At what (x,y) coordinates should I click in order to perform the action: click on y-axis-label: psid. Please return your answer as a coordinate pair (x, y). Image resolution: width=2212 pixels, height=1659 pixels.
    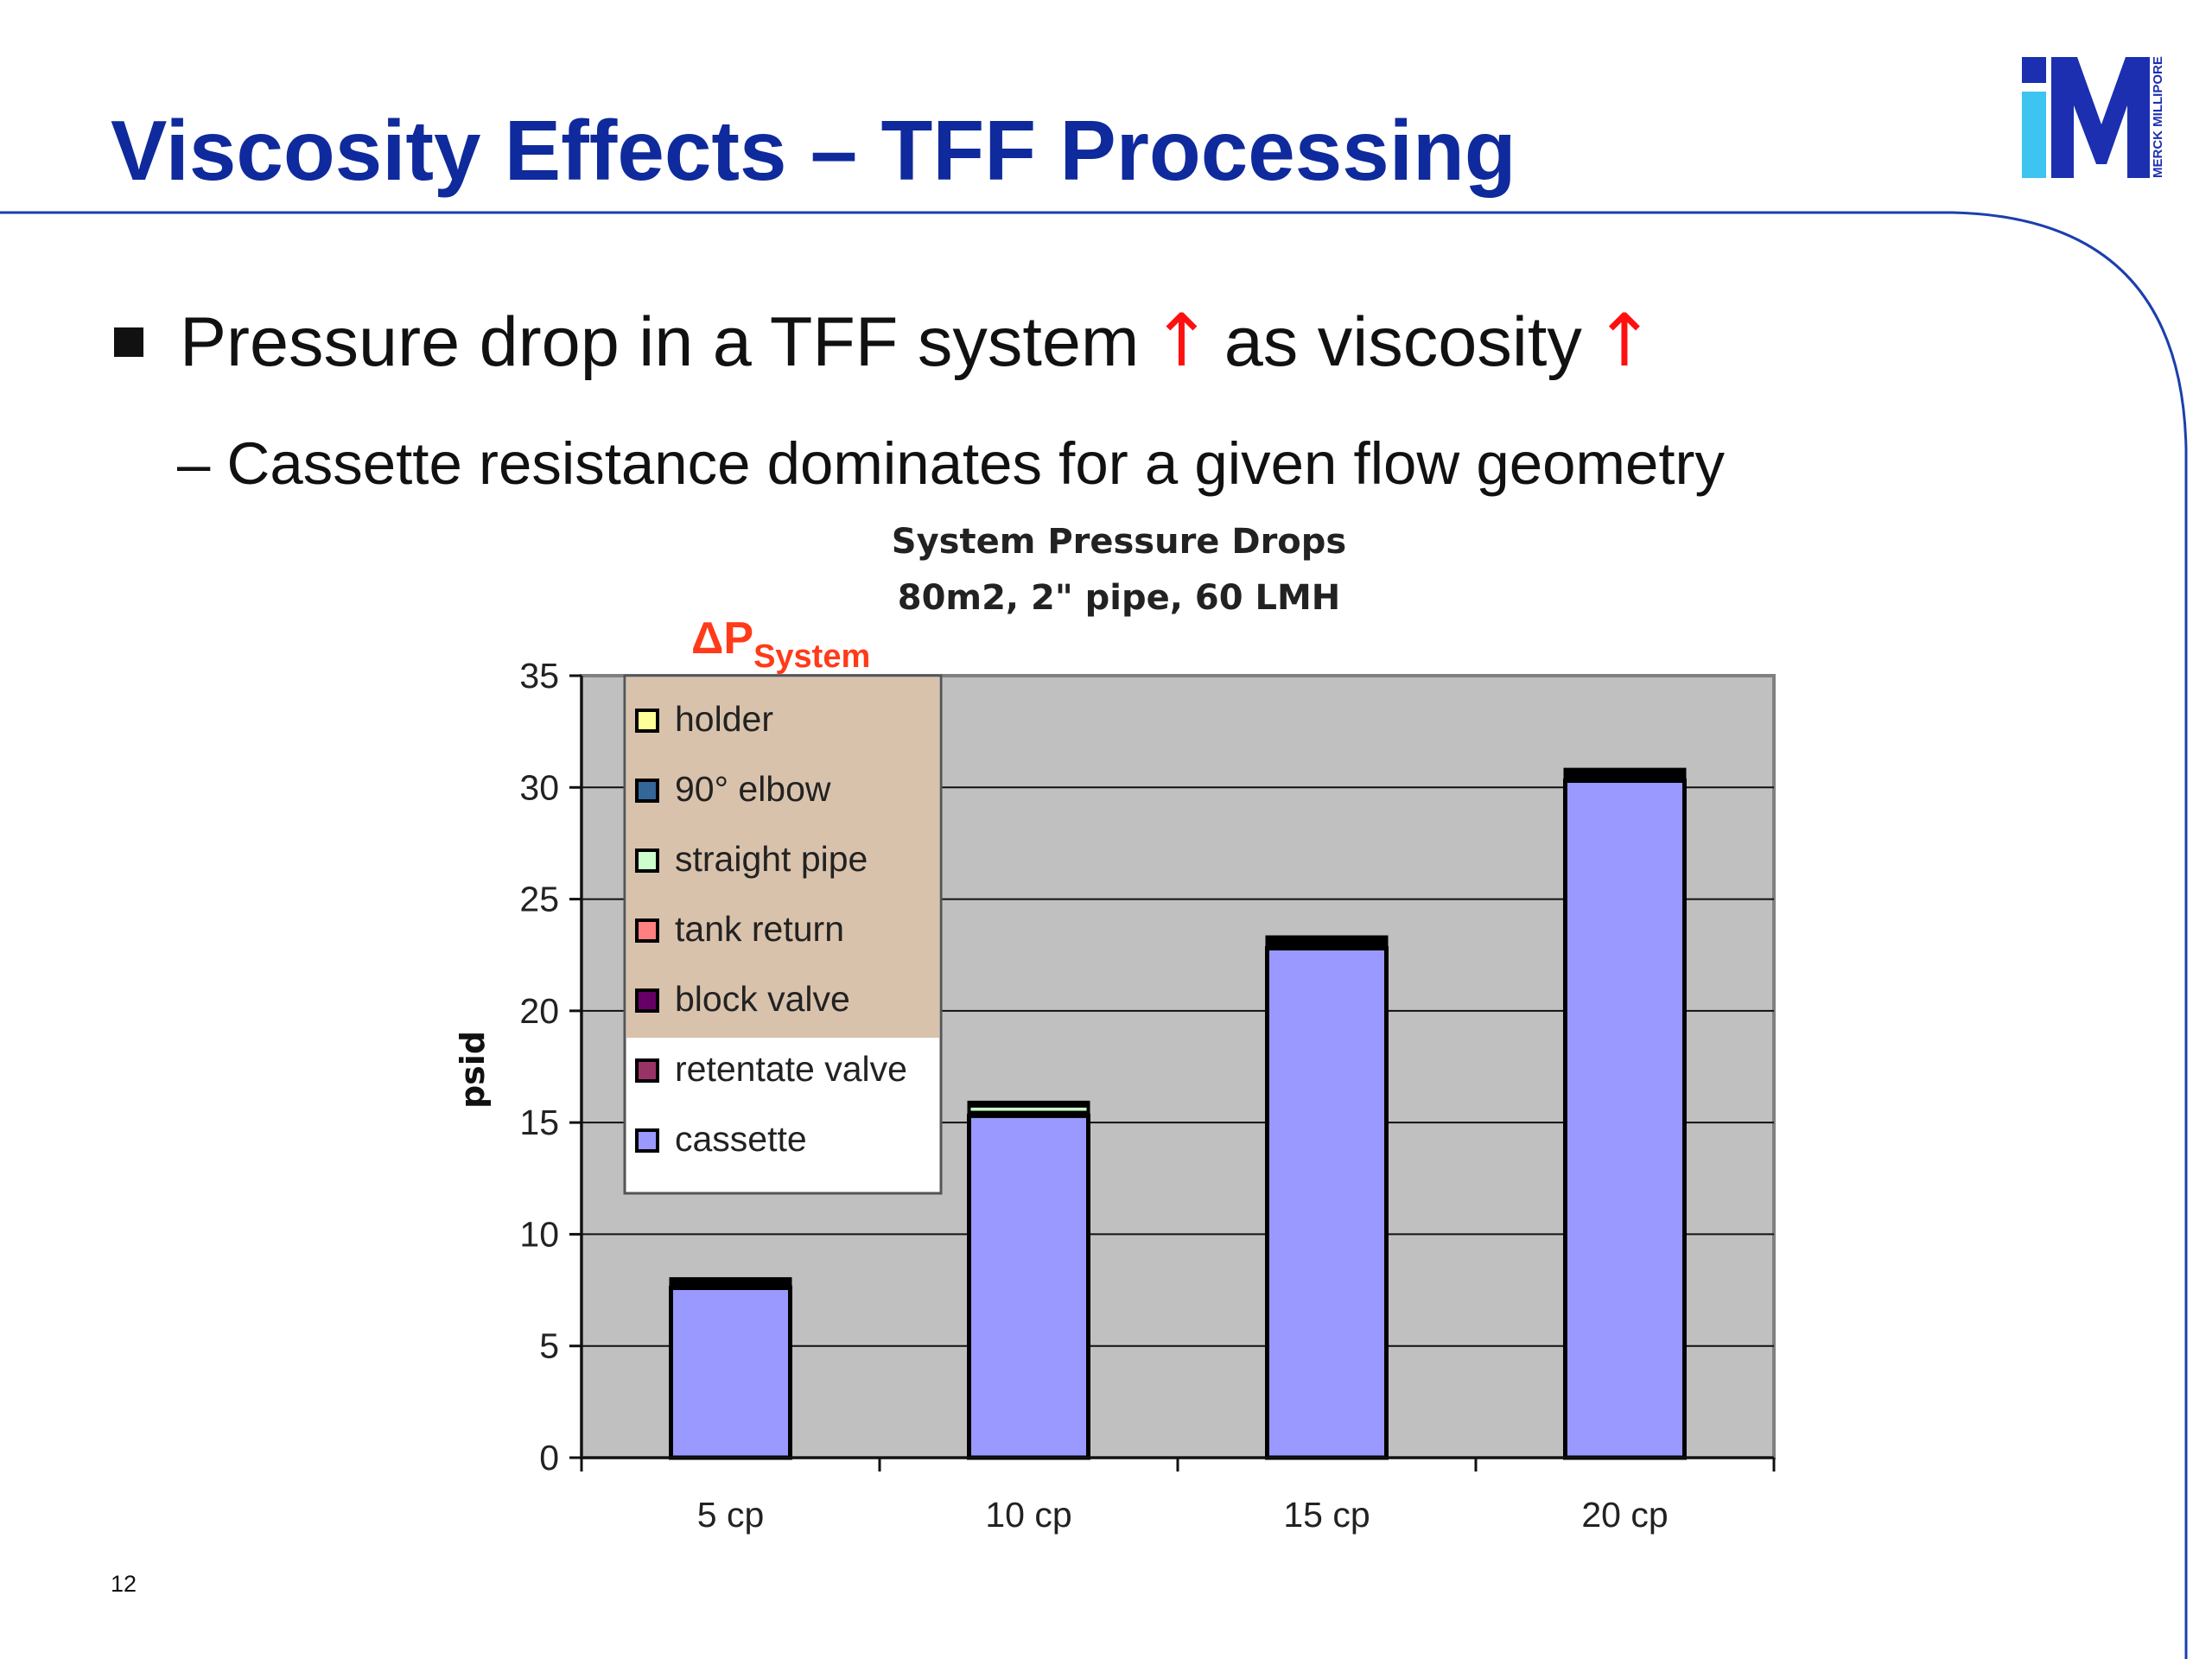
    Looking at the image, I should click on (473, 1070).